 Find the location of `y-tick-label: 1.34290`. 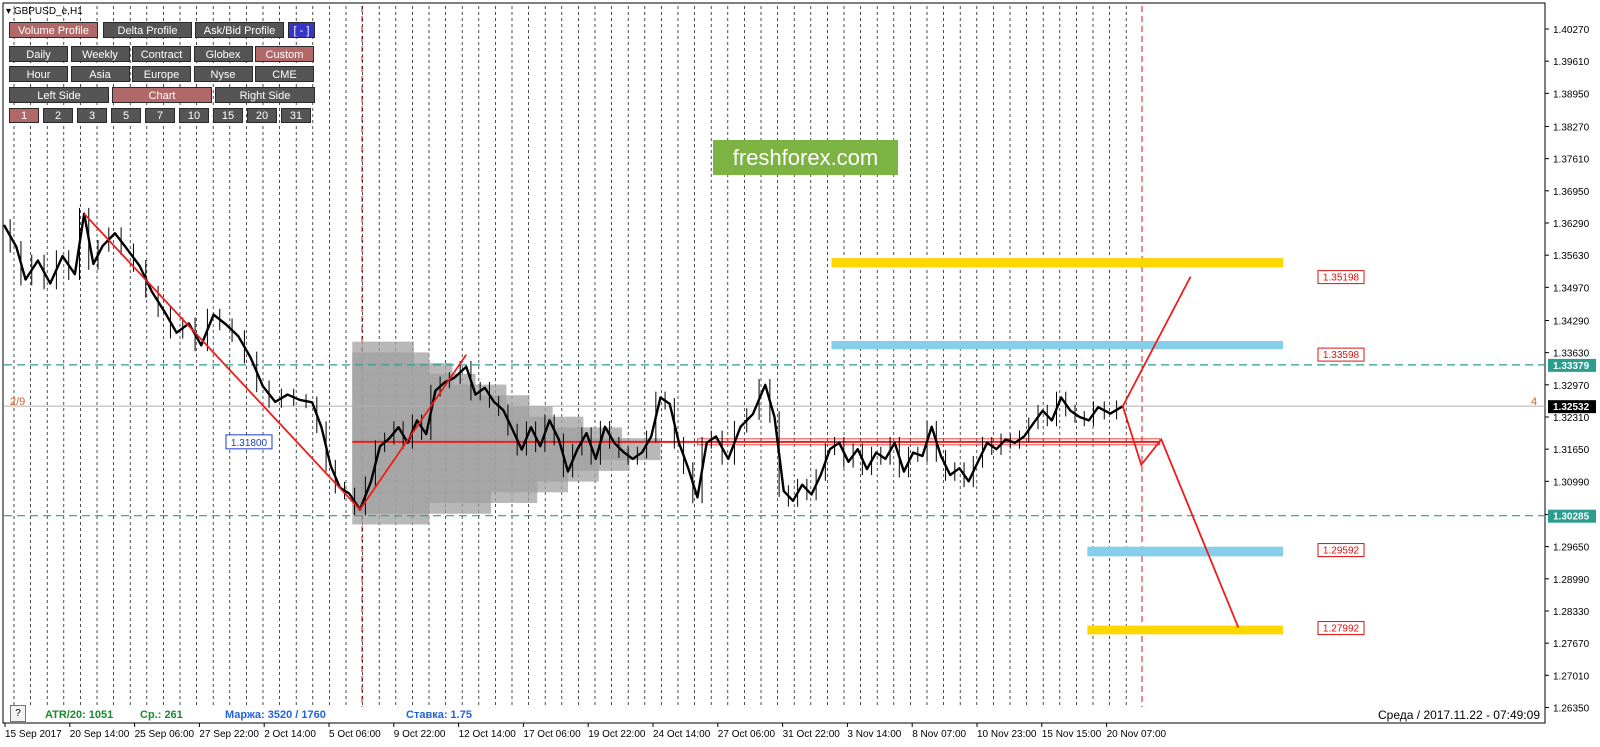

y-tick-label: 1.34290 is located at coordinates (1571, 321).